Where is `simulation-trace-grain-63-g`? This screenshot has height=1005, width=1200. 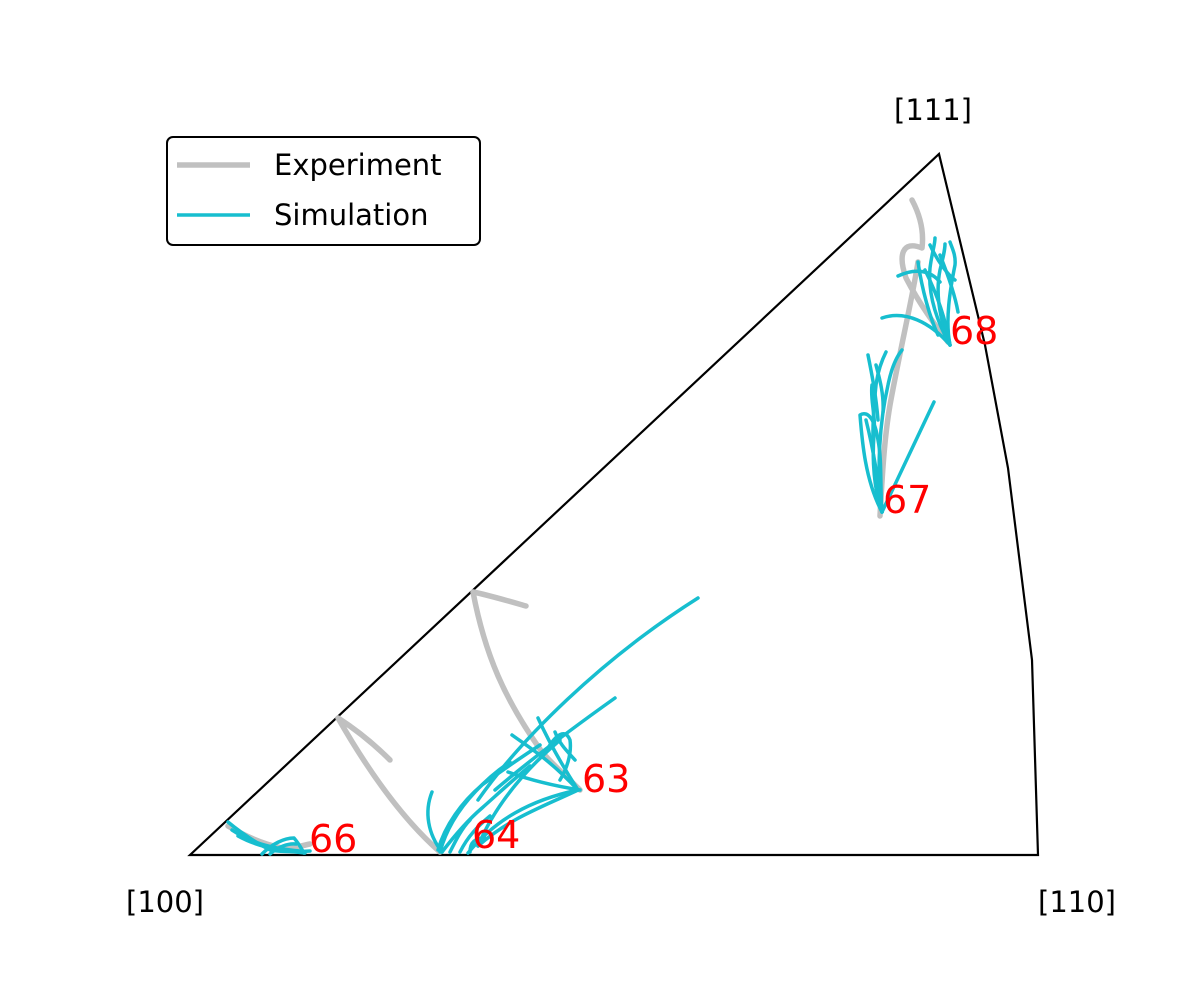
simulation-trace-grain-63-g is located at coordinates (559, 757).